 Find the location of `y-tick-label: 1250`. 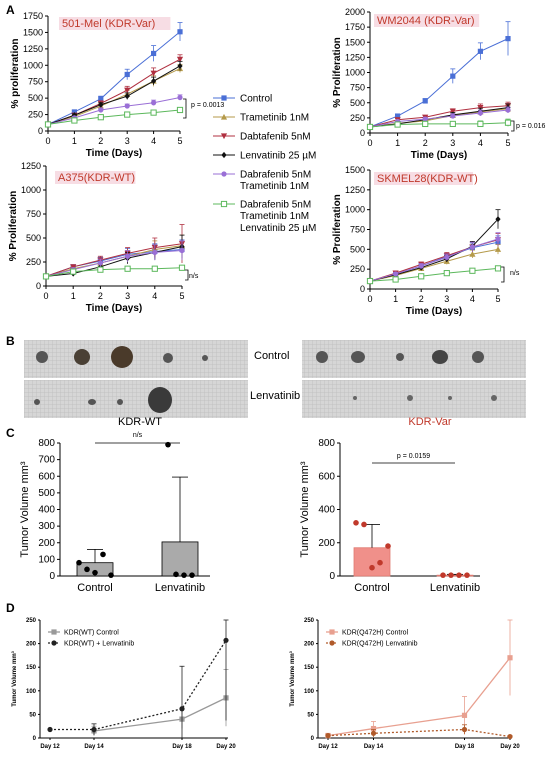

y-tick-label: 1250 is located at coordinates (355, 57).